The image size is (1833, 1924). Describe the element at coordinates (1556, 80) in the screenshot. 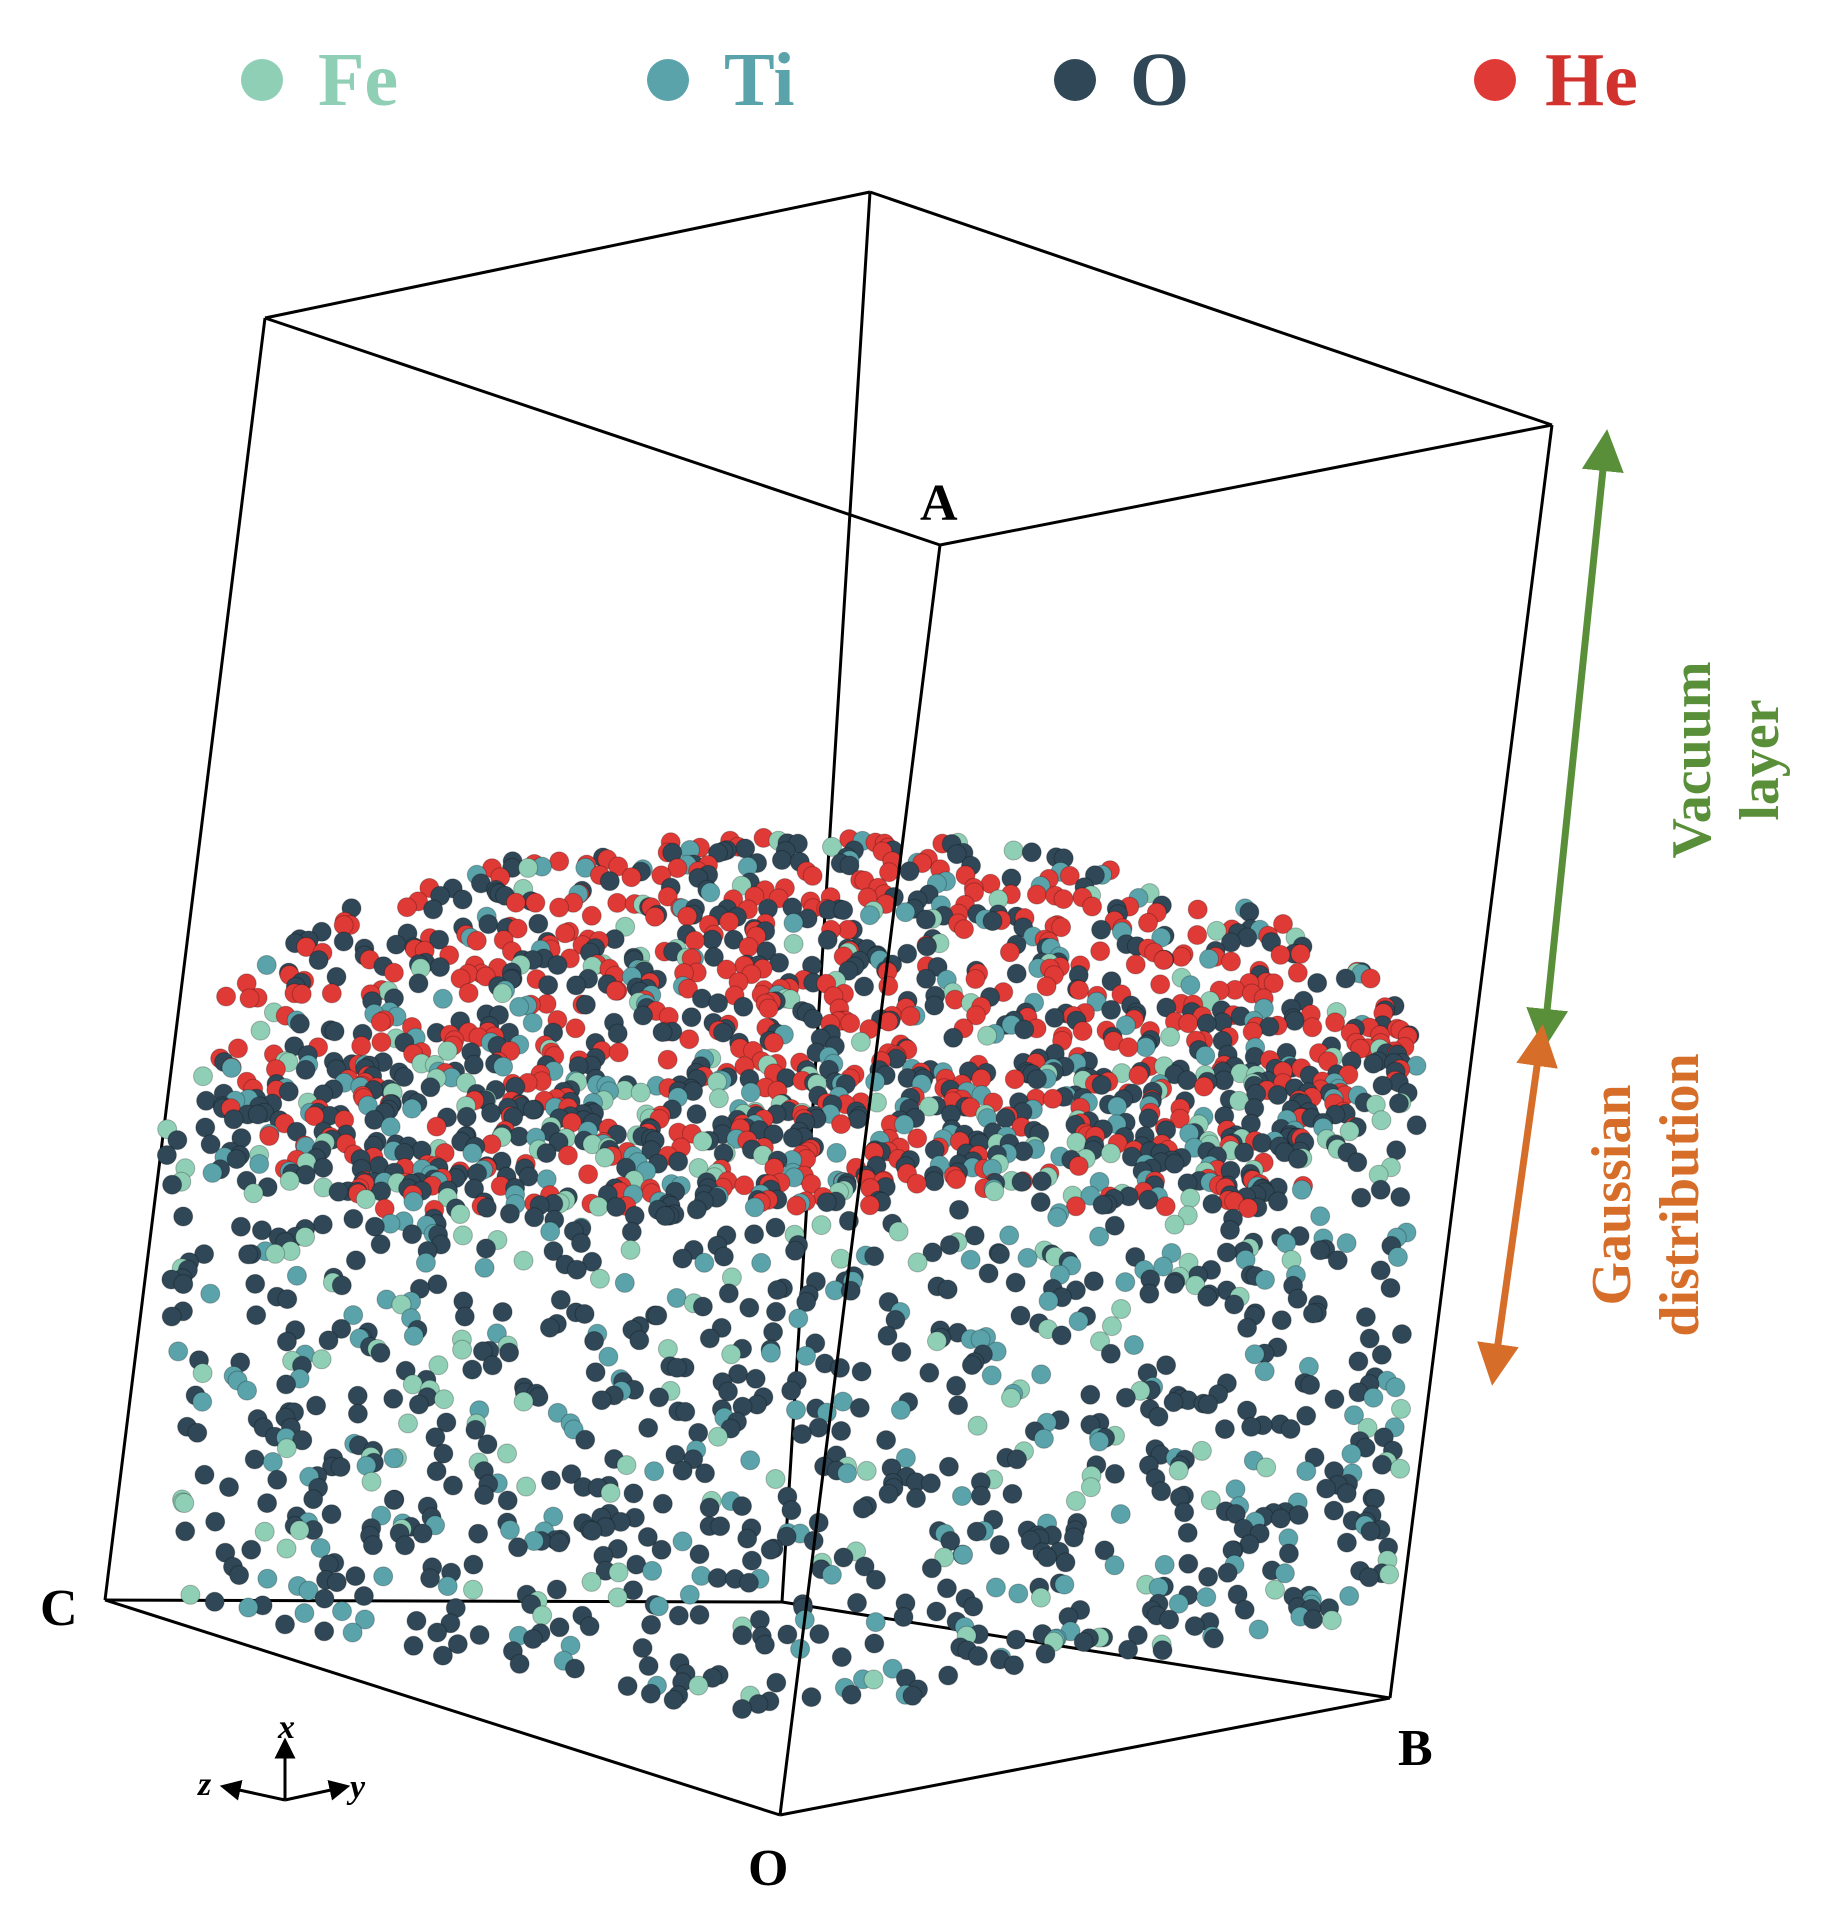

I see `legend-item-he: He` at that location.